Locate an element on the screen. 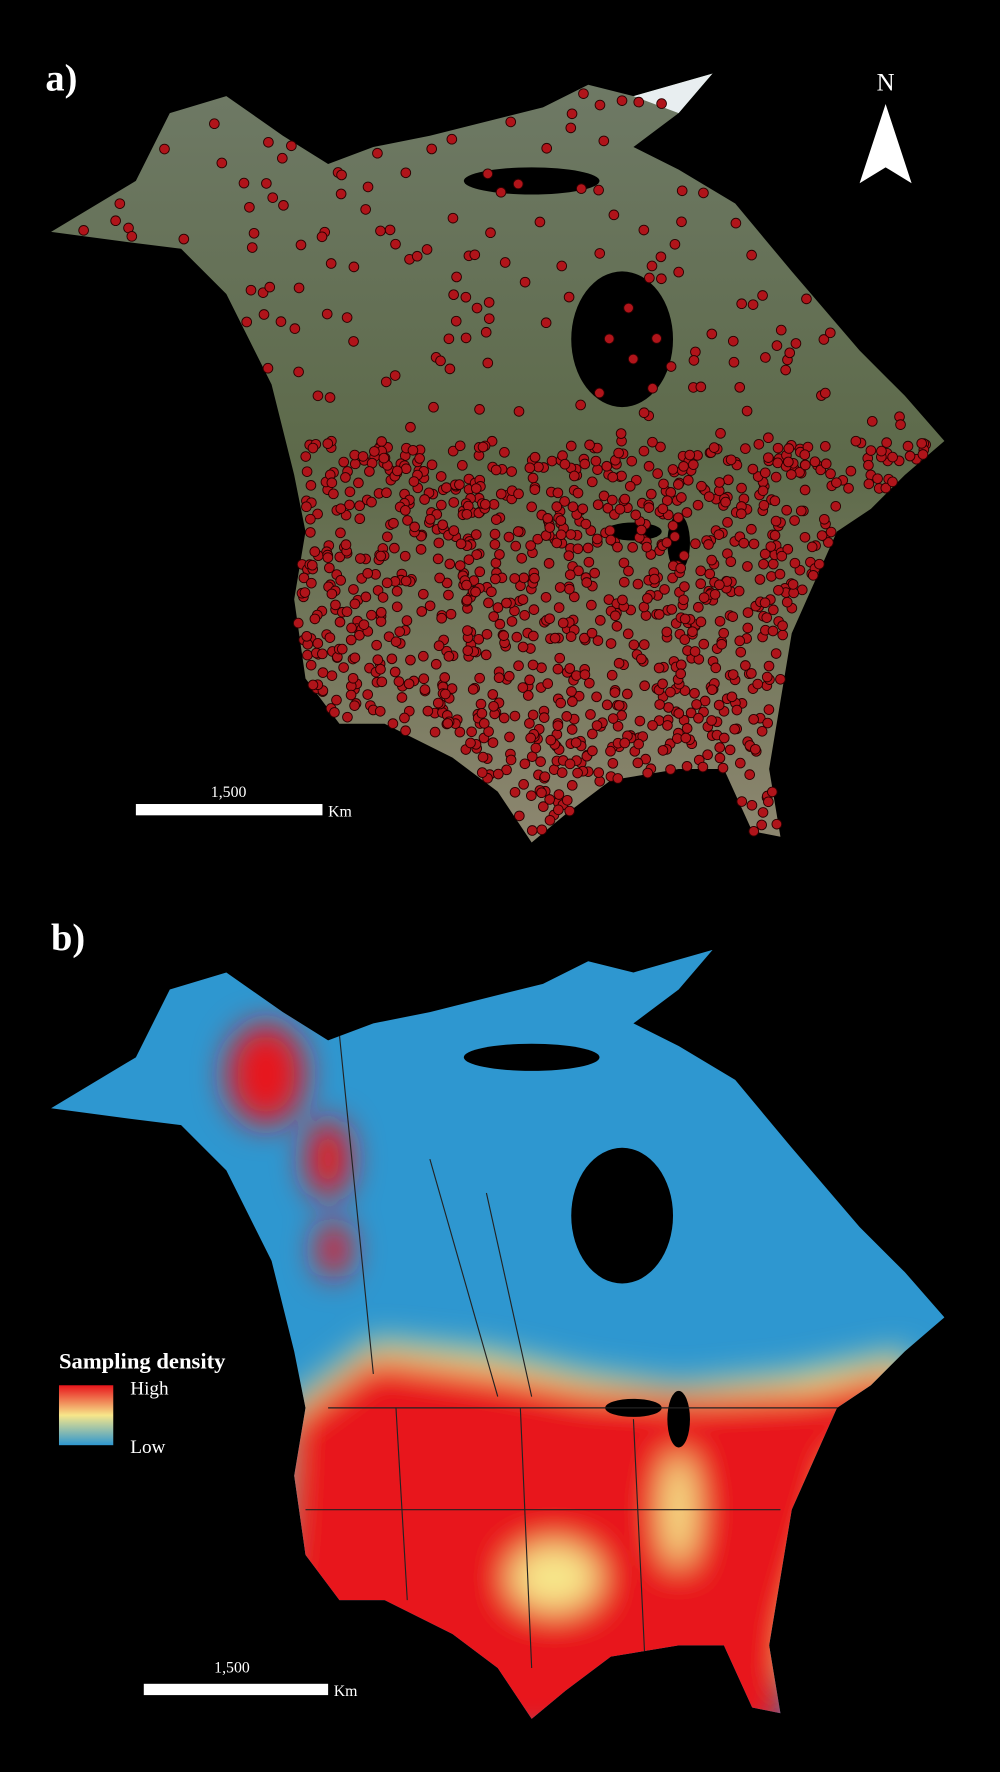  scale-unit: Km is located at coordinates (340, 811).